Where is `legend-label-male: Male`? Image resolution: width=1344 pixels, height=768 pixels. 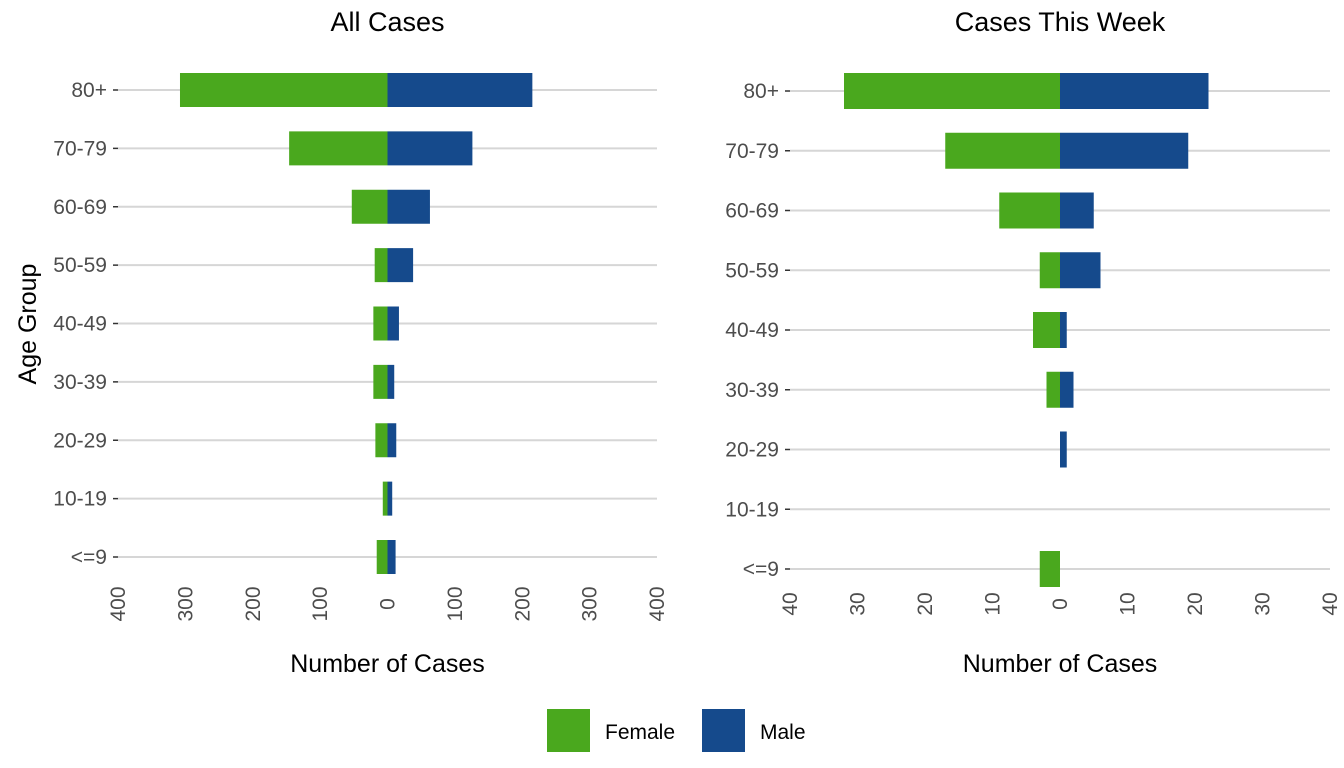
legend-label-male: Male is located at coordinates (783, 732).